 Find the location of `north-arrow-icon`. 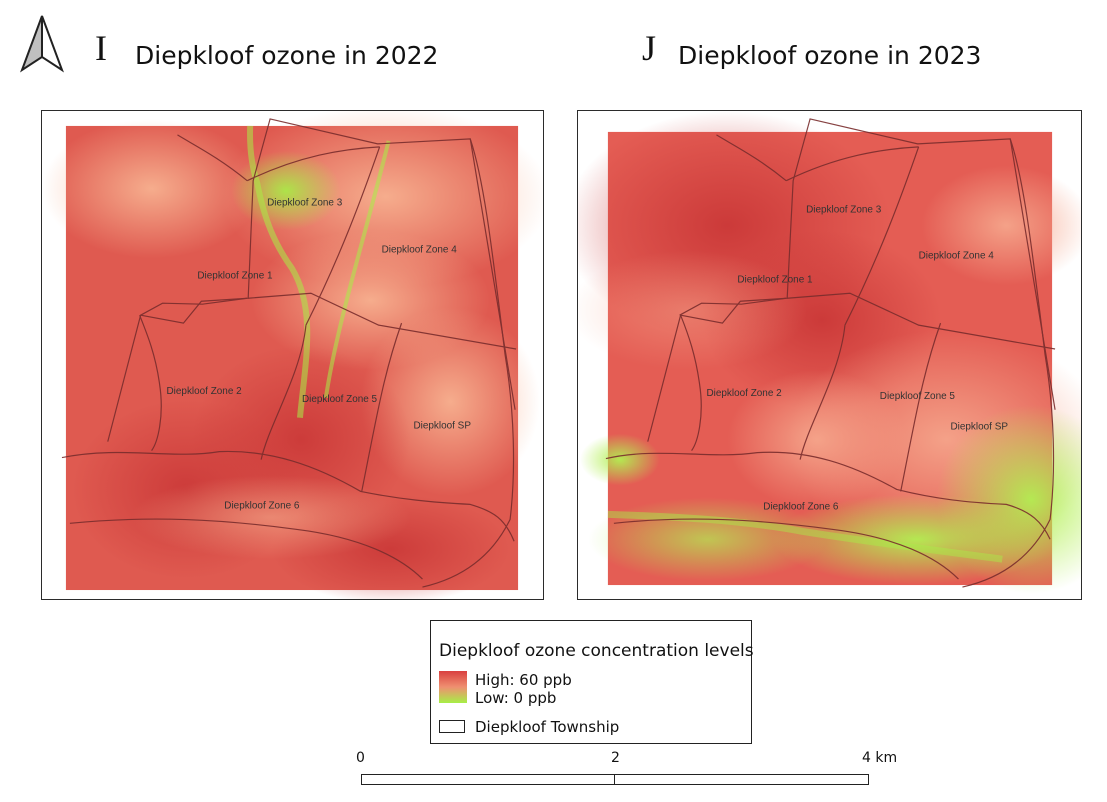

north-arrow-icon is located at coordinates (42, 44).